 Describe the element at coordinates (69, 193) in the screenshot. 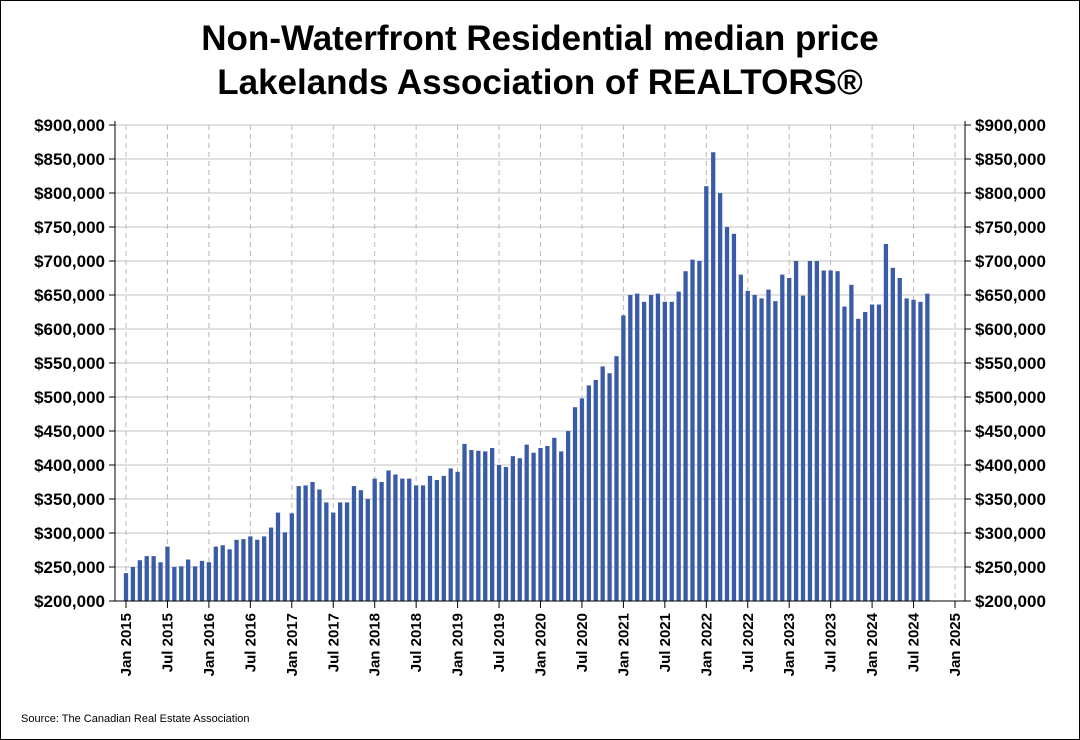

I see `y-tick-label-left: $800,000` at that location.